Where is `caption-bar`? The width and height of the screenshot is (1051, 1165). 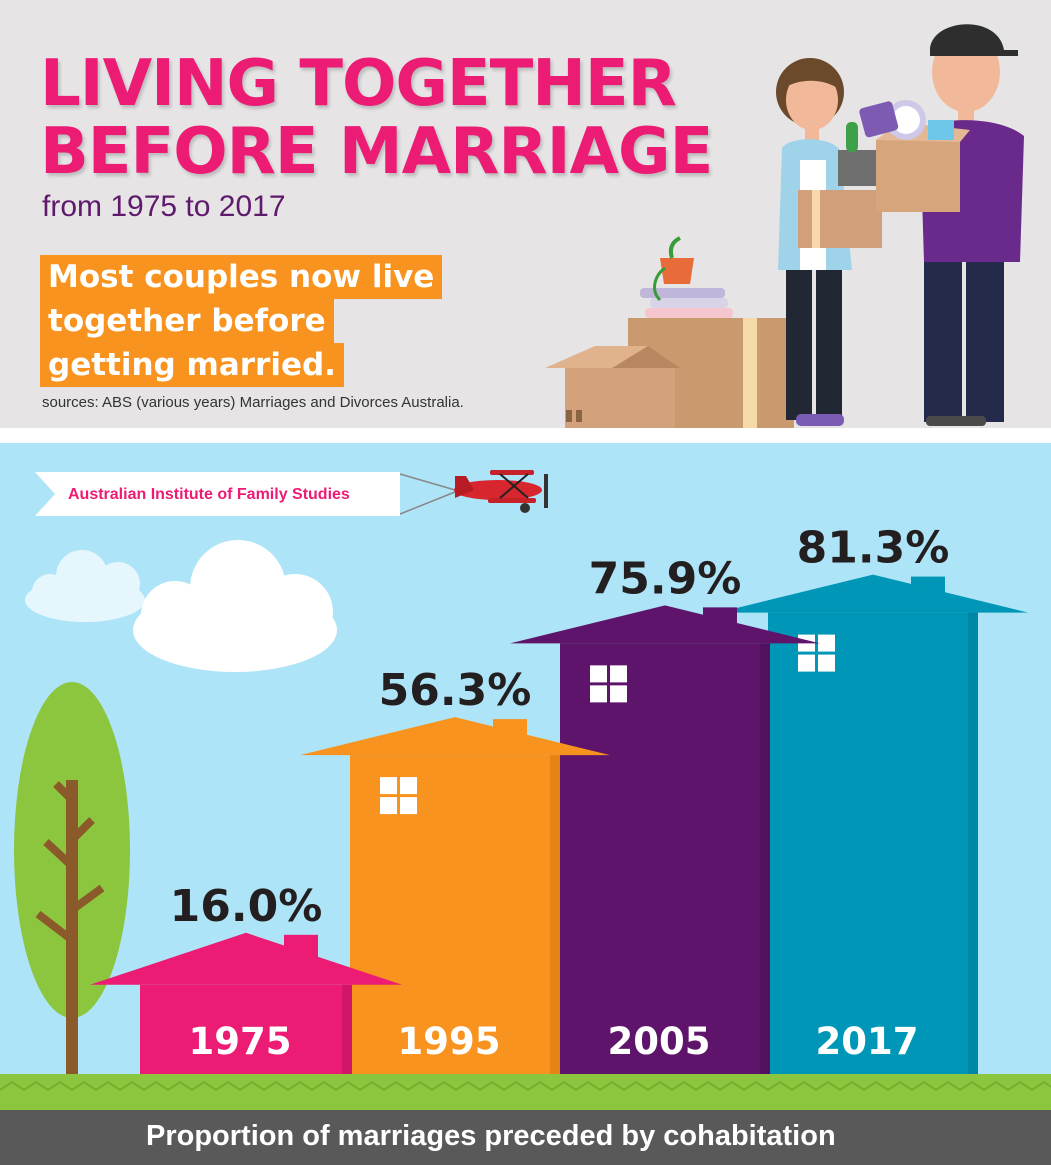 caption-bar is located at coordinates (525, 1137).